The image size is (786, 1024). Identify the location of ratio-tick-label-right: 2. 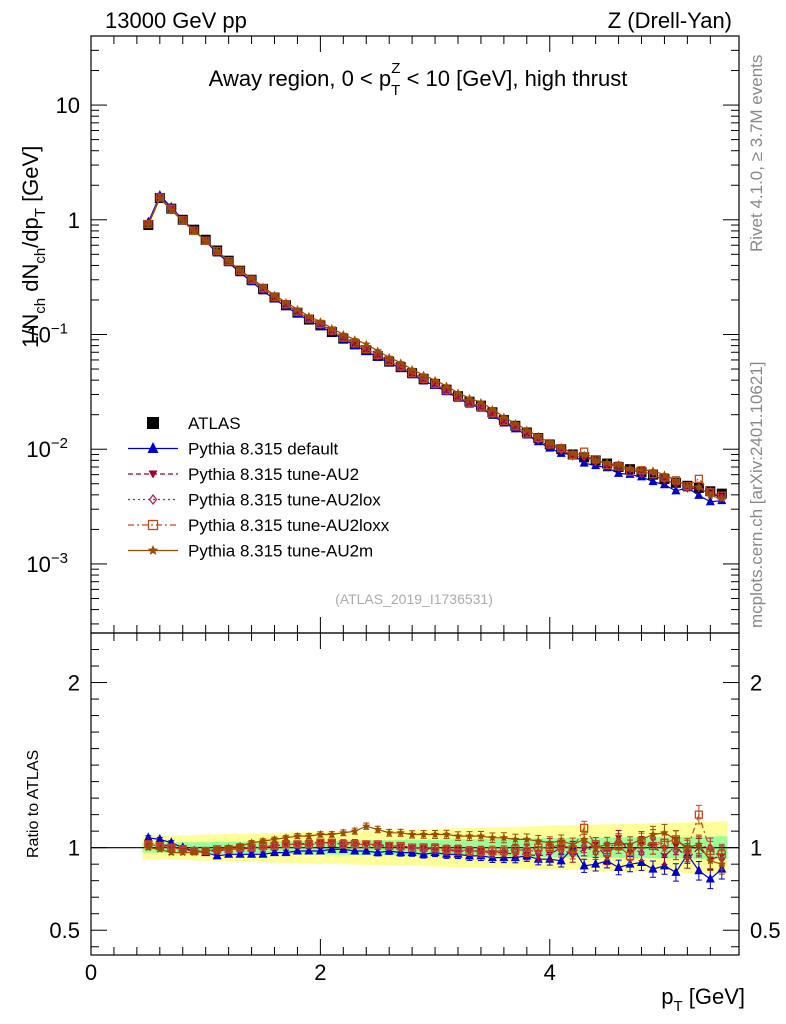
(756, 683).